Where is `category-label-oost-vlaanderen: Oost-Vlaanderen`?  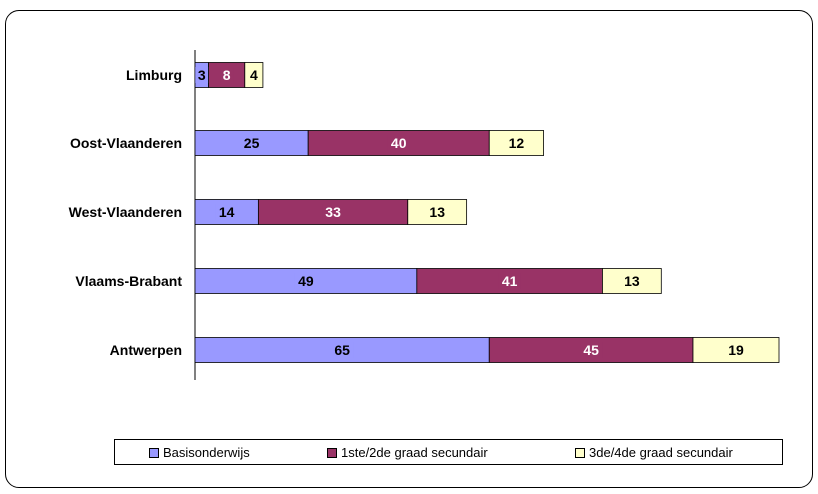 category-label-oost-vlaanderen: Oost-Vlaanderen is located at coordinates (126, 143).